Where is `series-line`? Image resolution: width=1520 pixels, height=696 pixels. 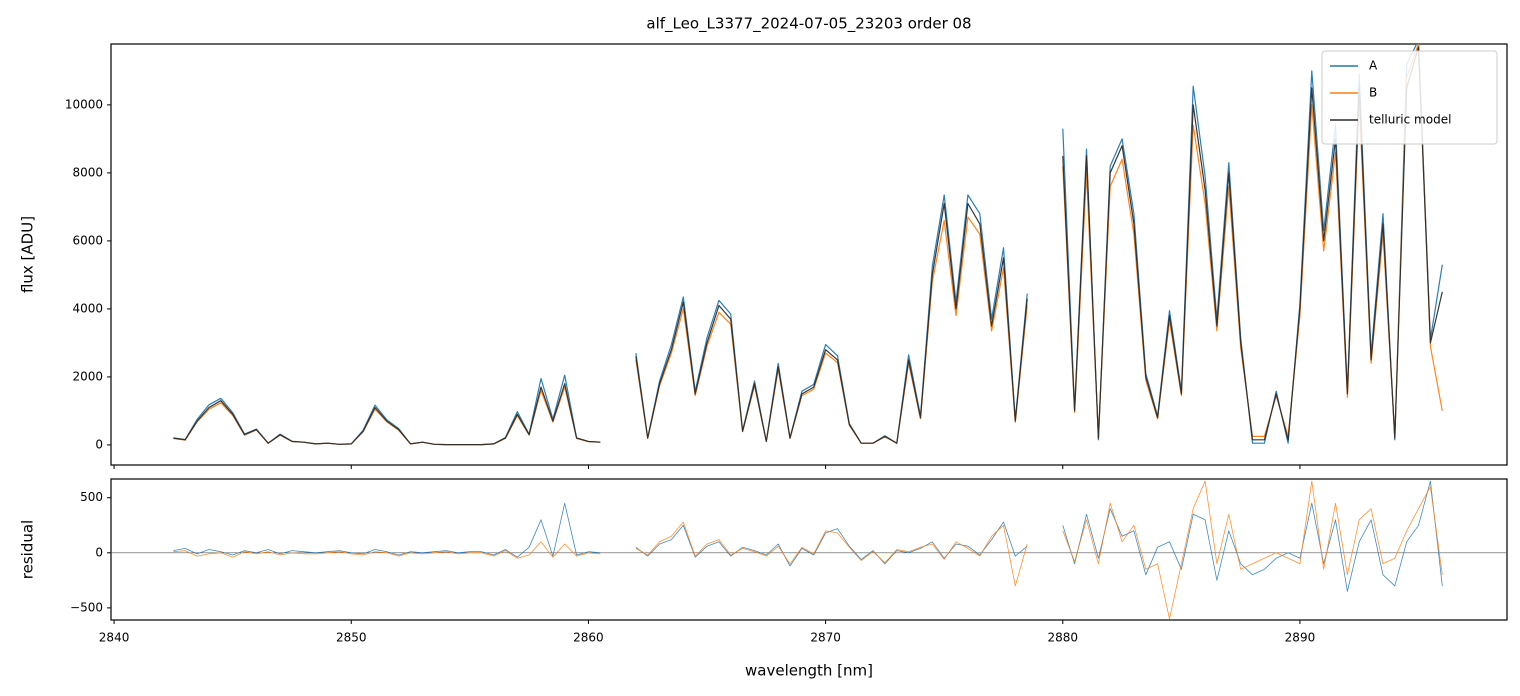 series-line is located at coordinates (808, 536).